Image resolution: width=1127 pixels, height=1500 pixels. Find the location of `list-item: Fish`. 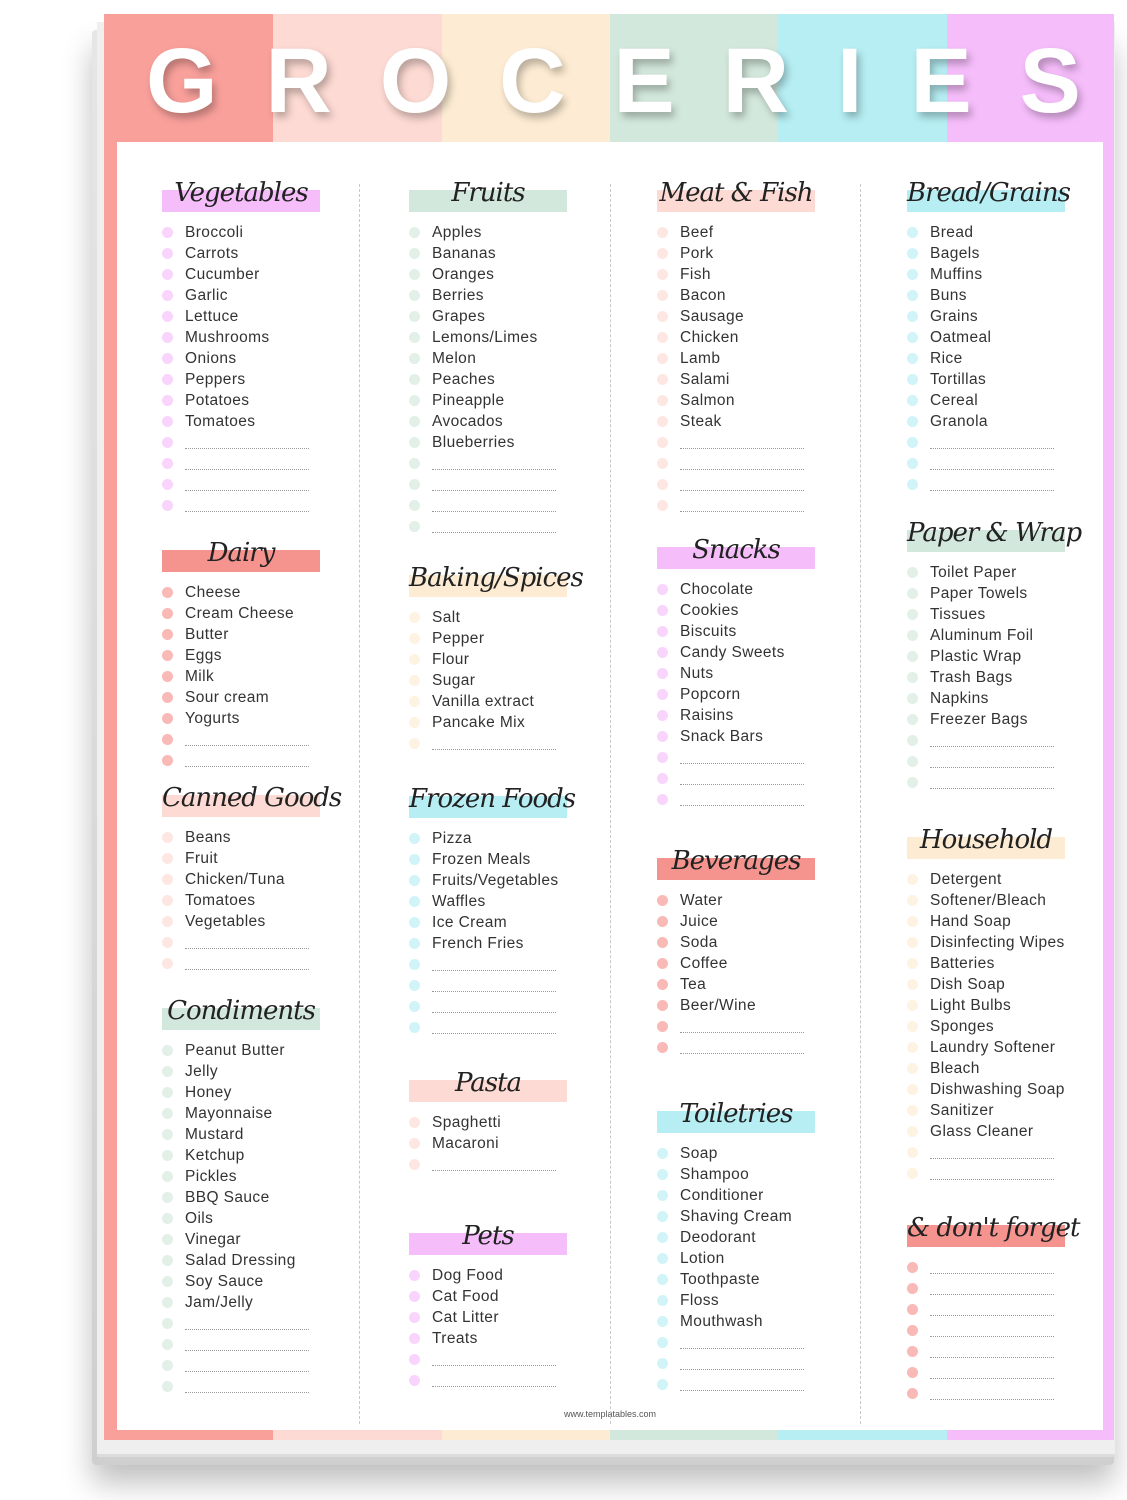

list-item: Fish is located at coordinates (752, 274).